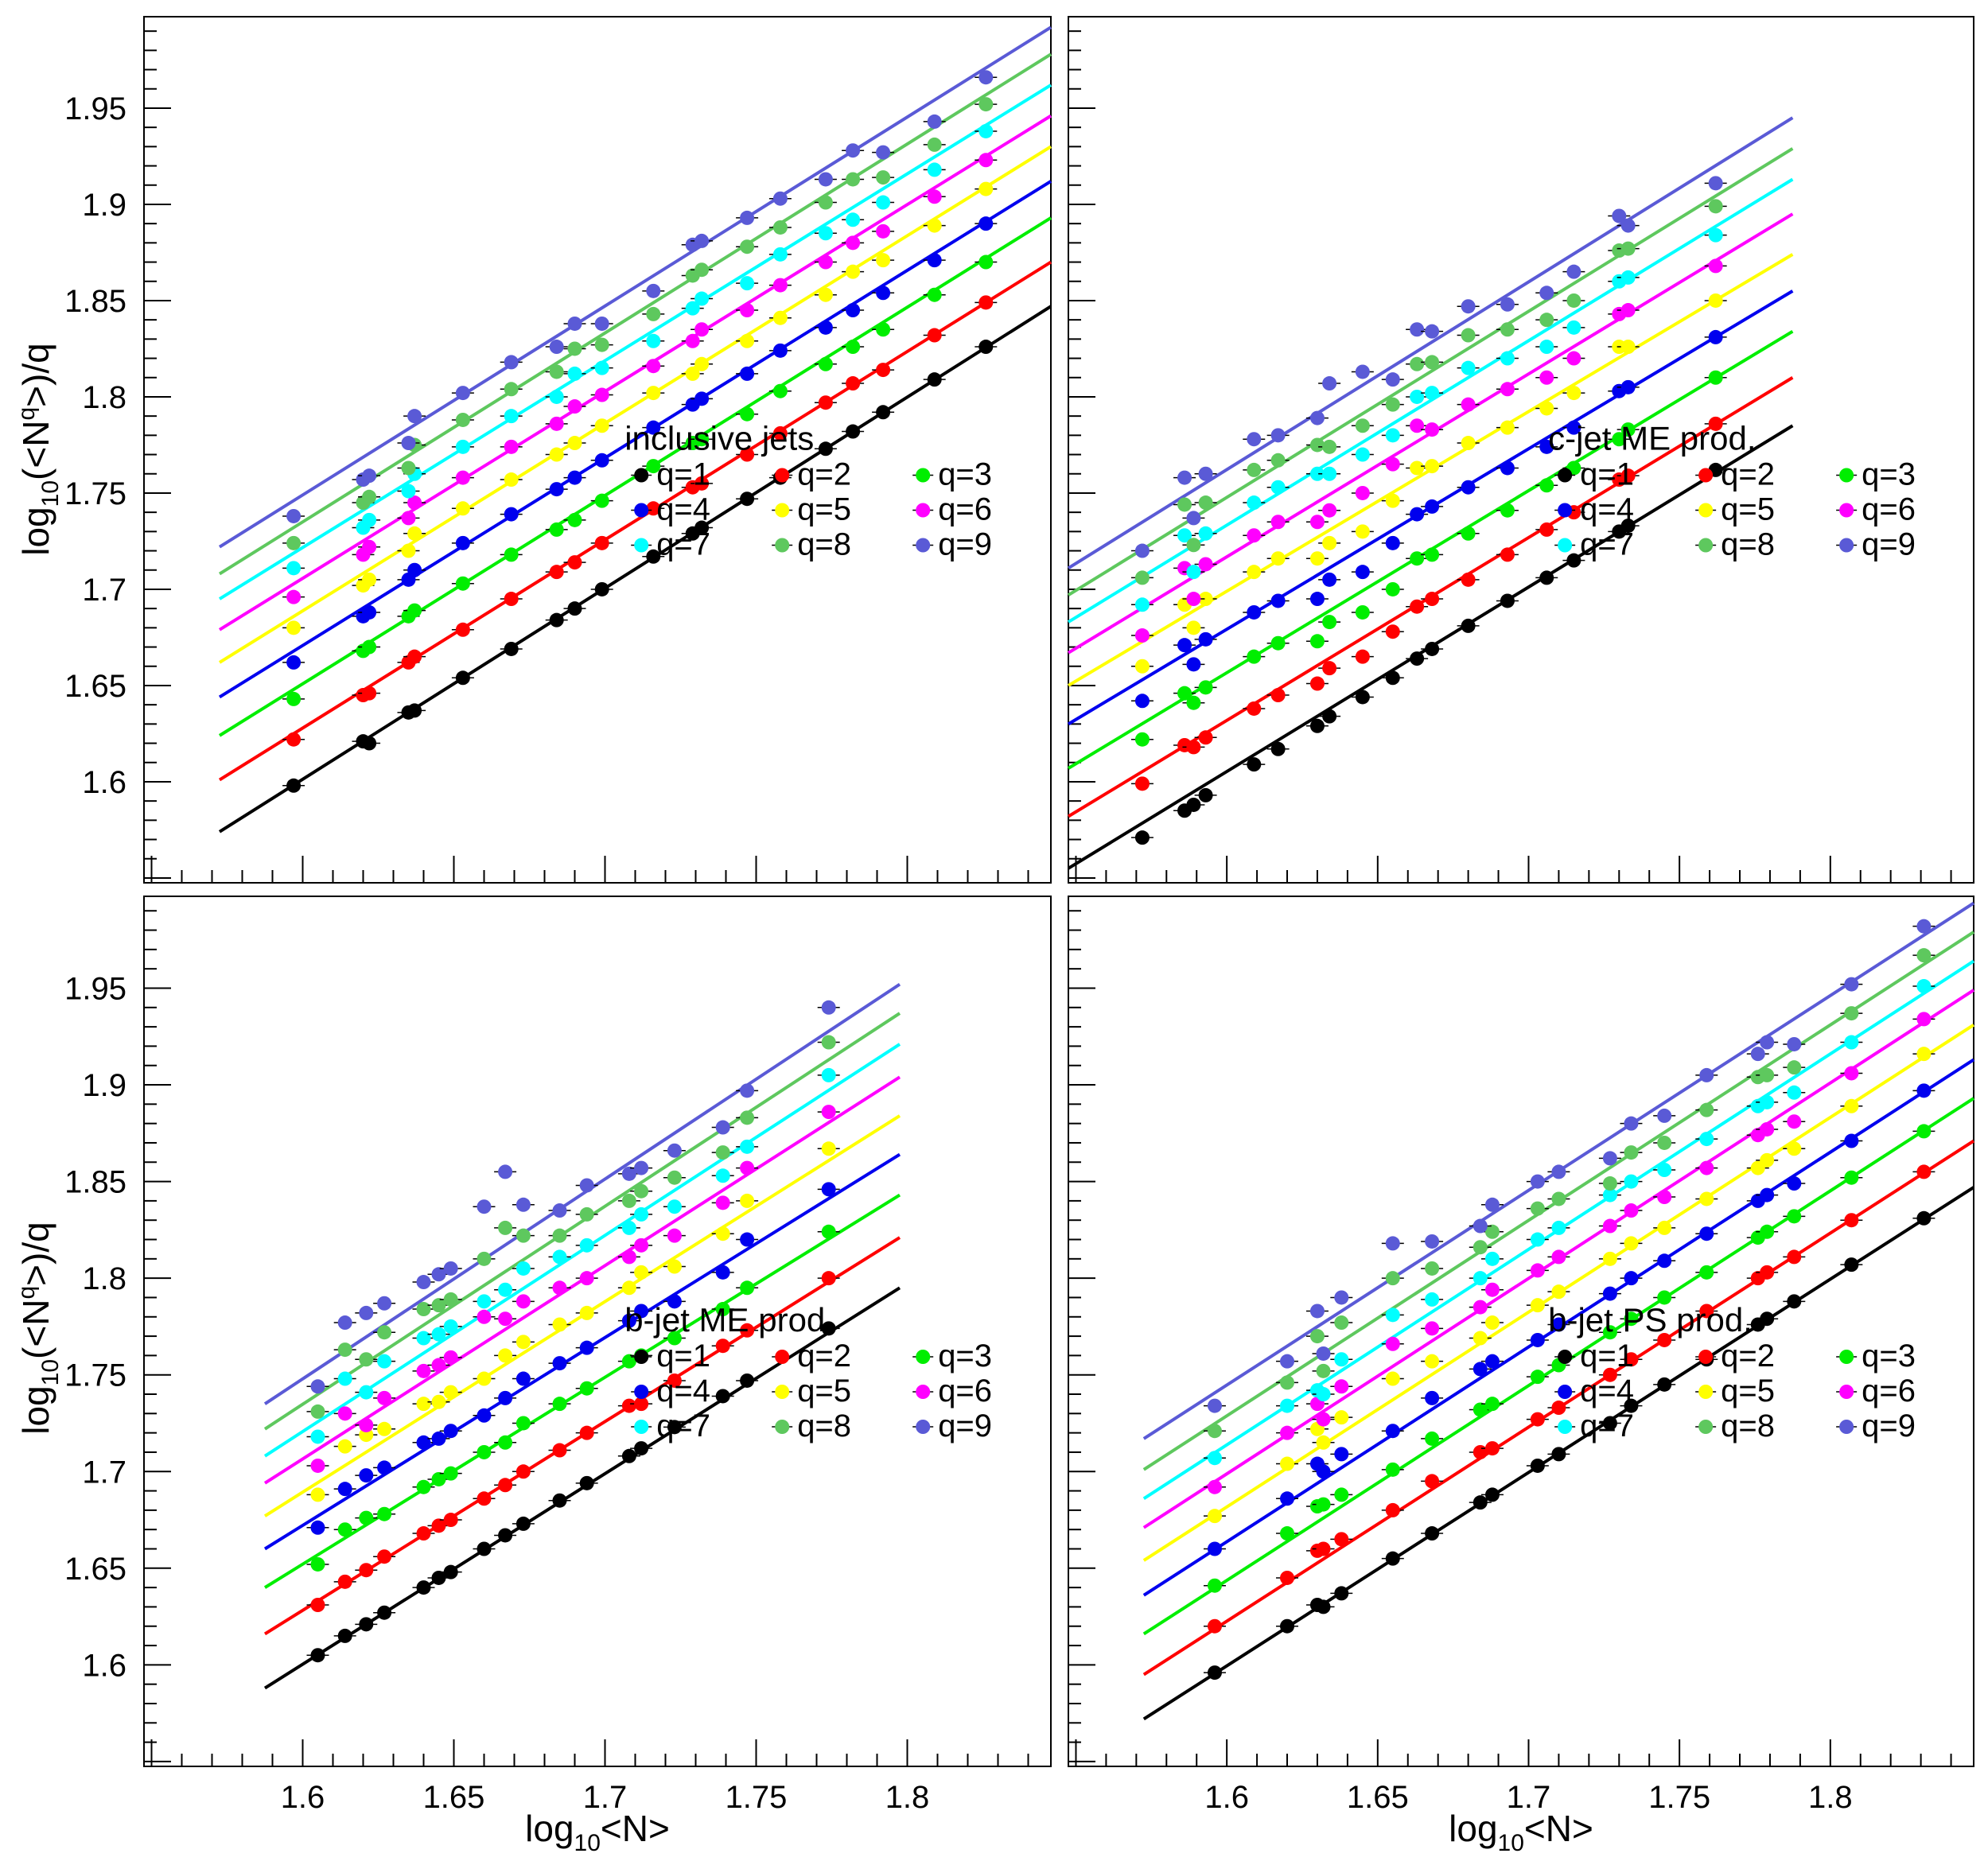  Describe the element at coordinates (824, 474) in the screenshot. I see `legend-label: q=2` at that location.